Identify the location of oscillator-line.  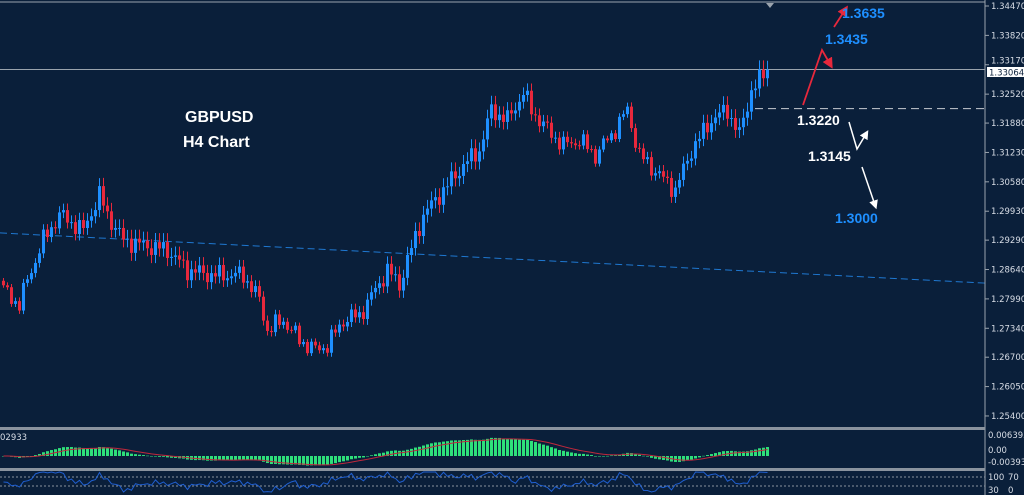
(385, 482).